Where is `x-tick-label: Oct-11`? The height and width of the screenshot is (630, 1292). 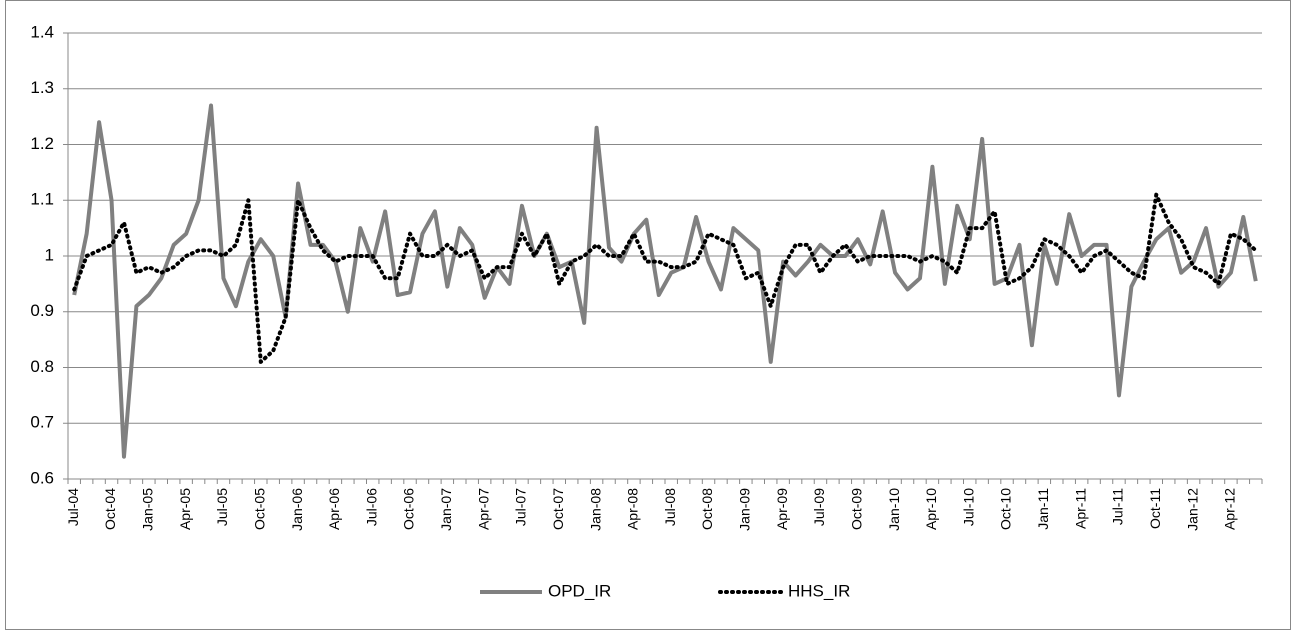 x-tick-label: Oct-11 is located at coordinates (1155, 508).